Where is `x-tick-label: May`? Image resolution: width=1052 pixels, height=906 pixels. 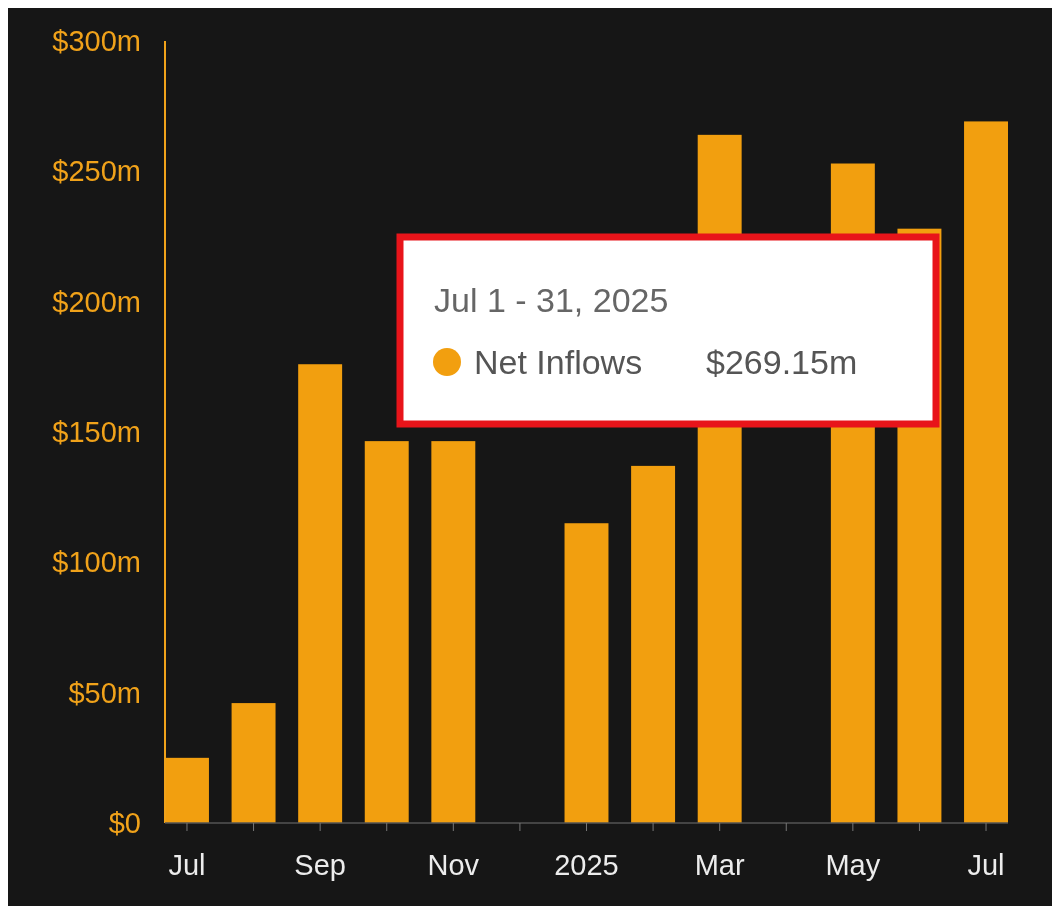 x-tick-label: May is located at coordinates (853, 865).